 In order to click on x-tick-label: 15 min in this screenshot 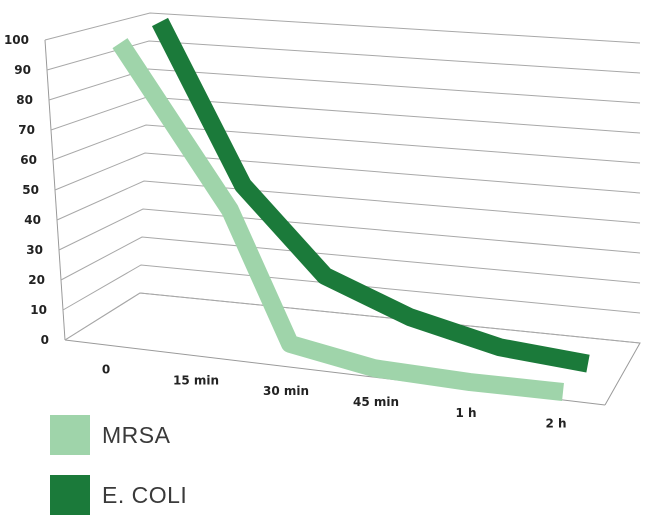, I will do `click(196, 380)`.